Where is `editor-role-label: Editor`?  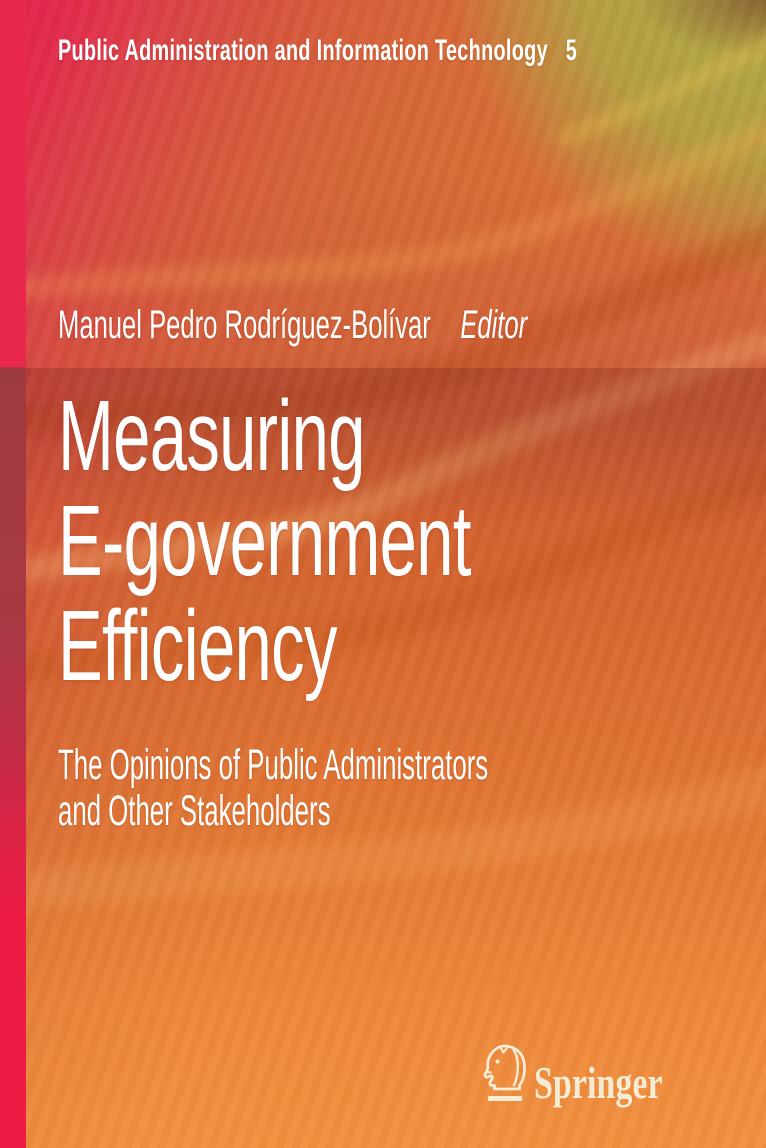 editor-role-label: Editor is located at coordinates (494, 325).